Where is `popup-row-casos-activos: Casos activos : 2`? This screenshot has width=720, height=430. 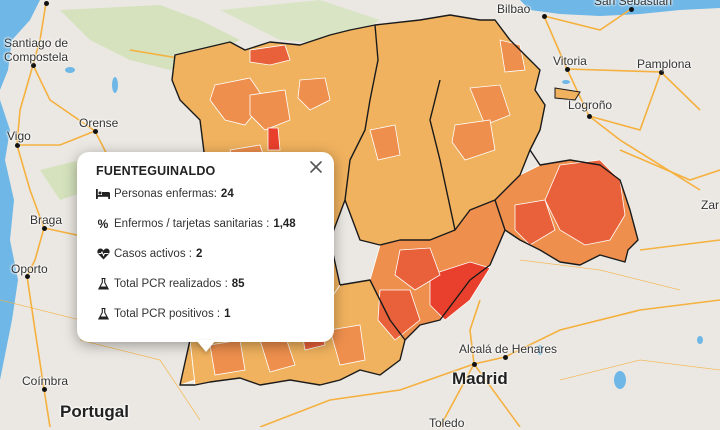 popup-row-casos-activos: Casos activos : 2 is located at coordinates (149, 254).